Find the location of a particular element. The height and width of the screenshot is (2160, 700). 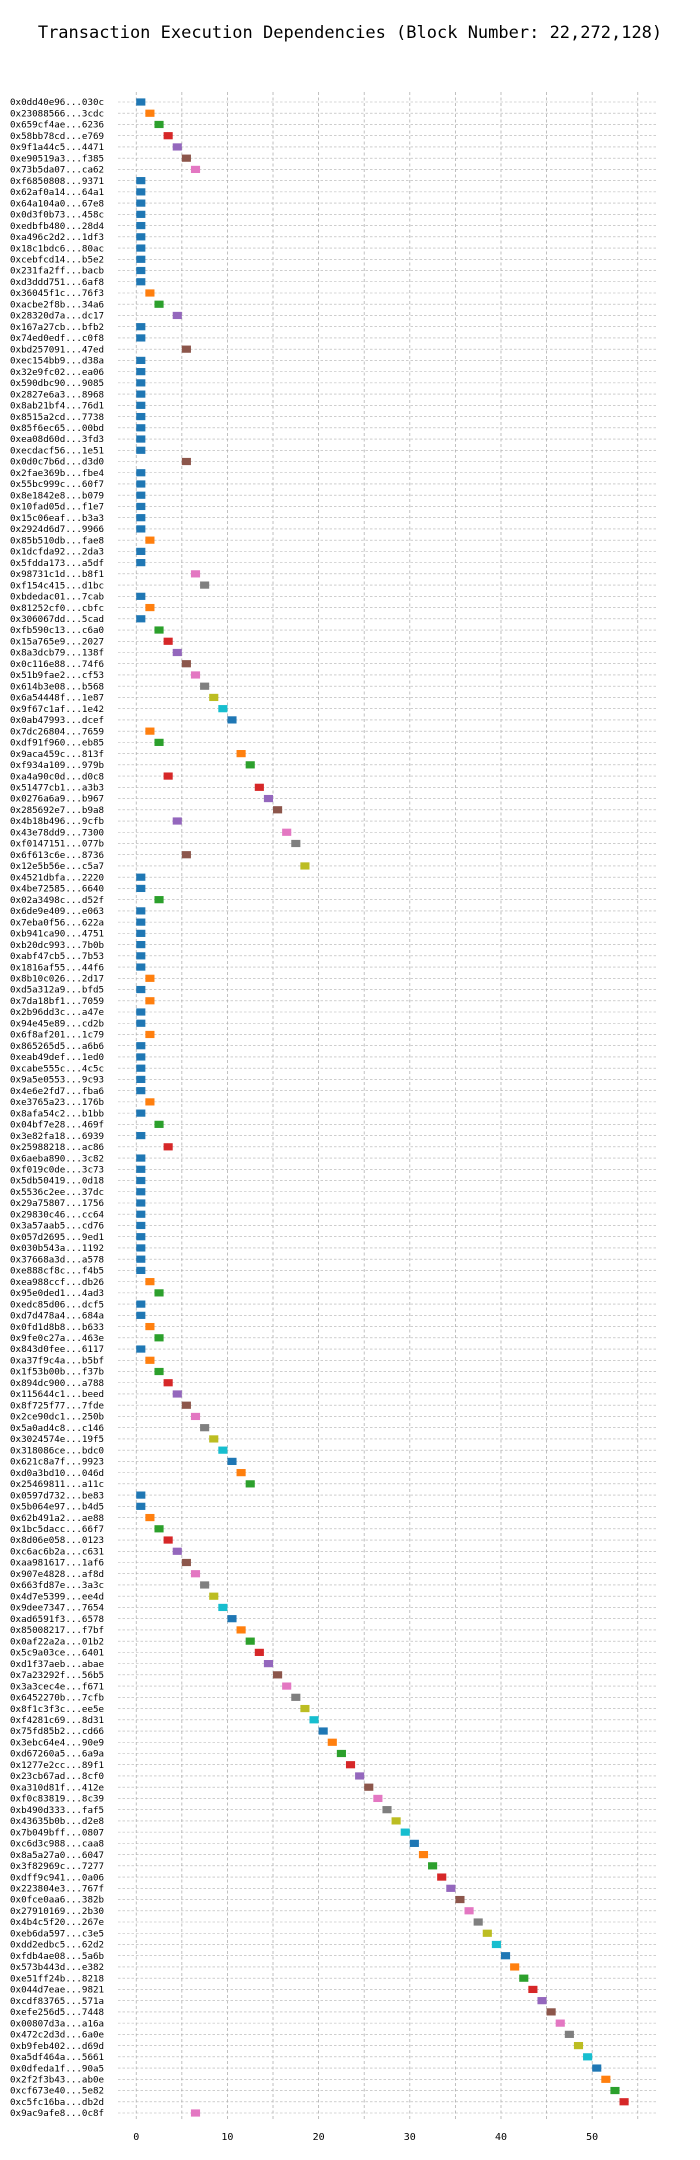

y-tick-label: 0x81252cf0...cbfc is located at coordinates (57, 608).